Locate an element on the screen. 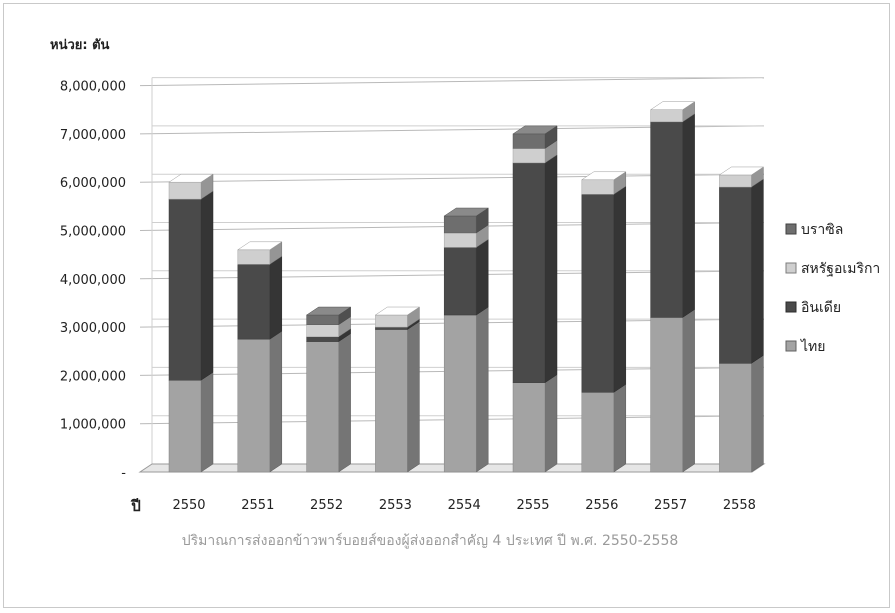 The image size is (895, 613). x-tick-label: 2558 is located at coordinates (739, 505).